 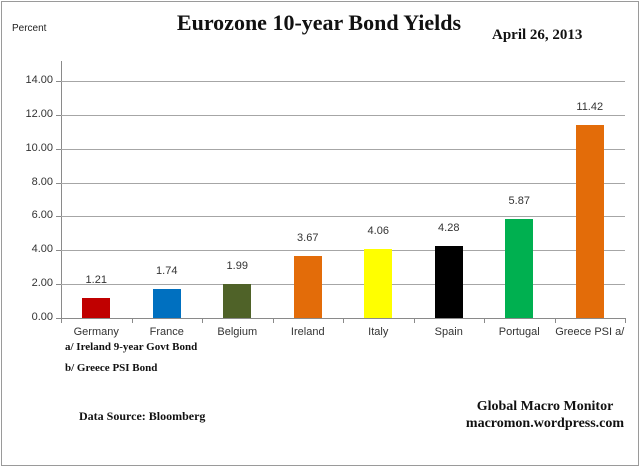 What do you see at coordinates (237, 332) in the screenshot?
I see `category-label: Belgium` at bounding box center [237, 332].